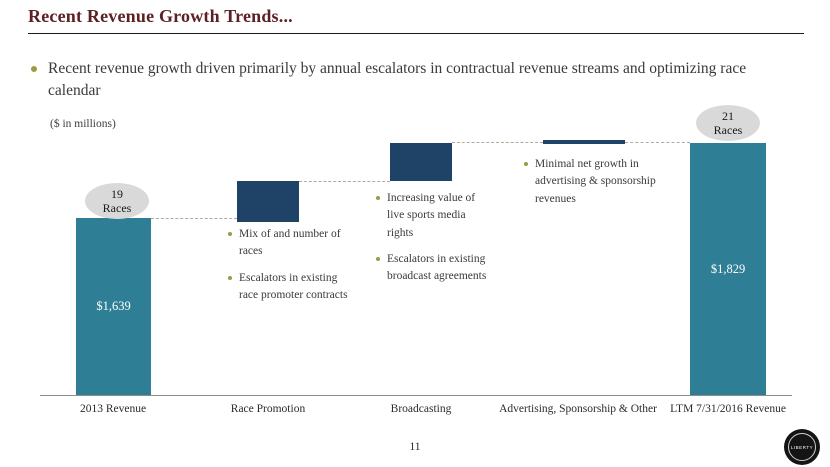  I want to click on races-badge-2013: 19 Races, so click(117, 201).